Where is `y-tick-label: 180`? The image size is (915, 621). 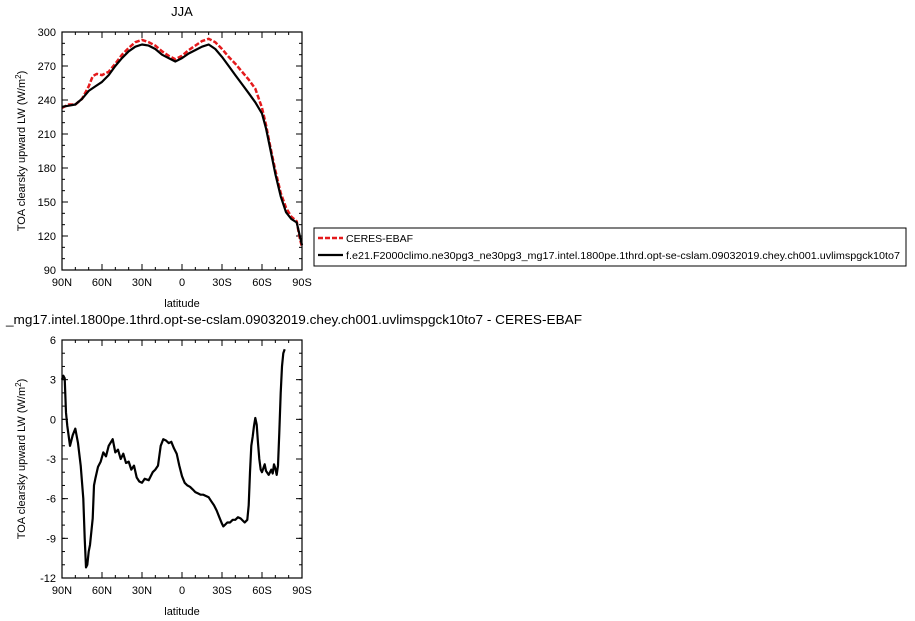 y-tick-label: 180 is located at coordinates (47, 169).